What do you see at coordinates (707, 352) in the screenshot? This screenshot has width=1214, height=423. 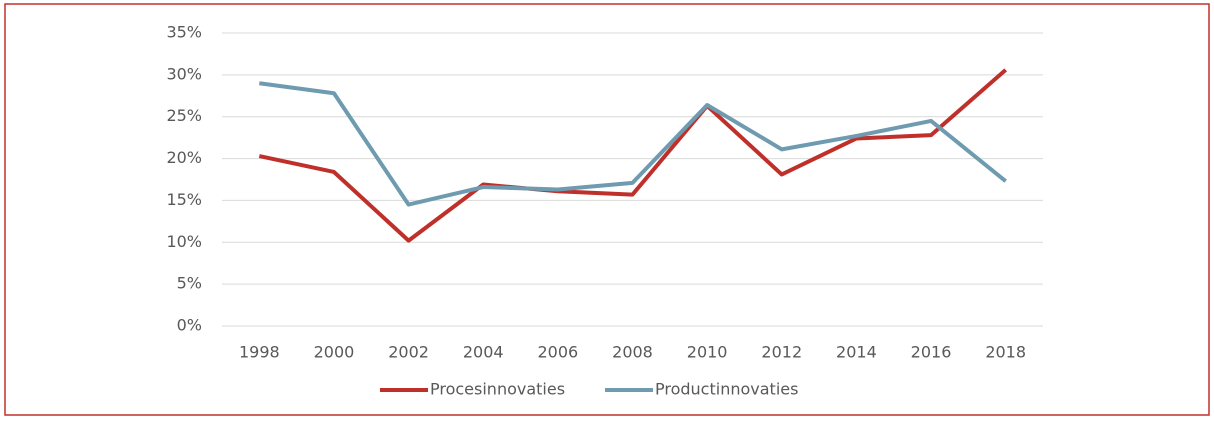 I see `x-tick-label: 2010` at bounding box center [707, 352].